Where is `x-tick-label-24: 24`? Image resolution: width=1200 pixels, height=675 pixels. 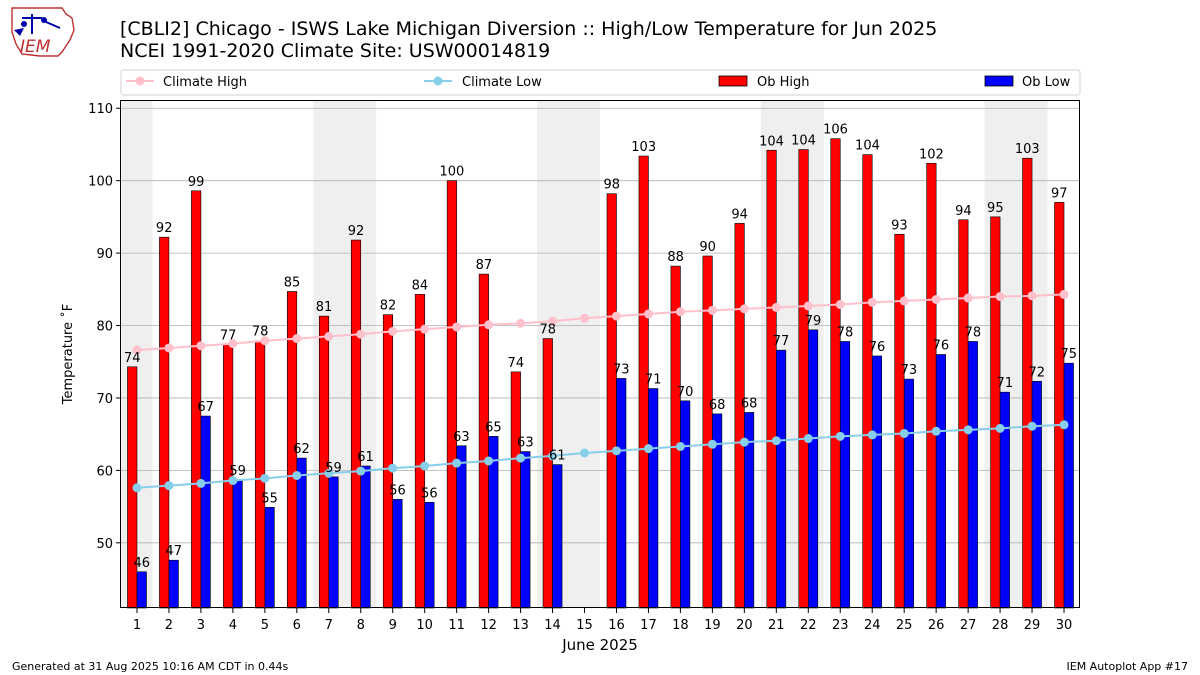 x-tick-label-24: 24 is located at coordinates (872, 625).